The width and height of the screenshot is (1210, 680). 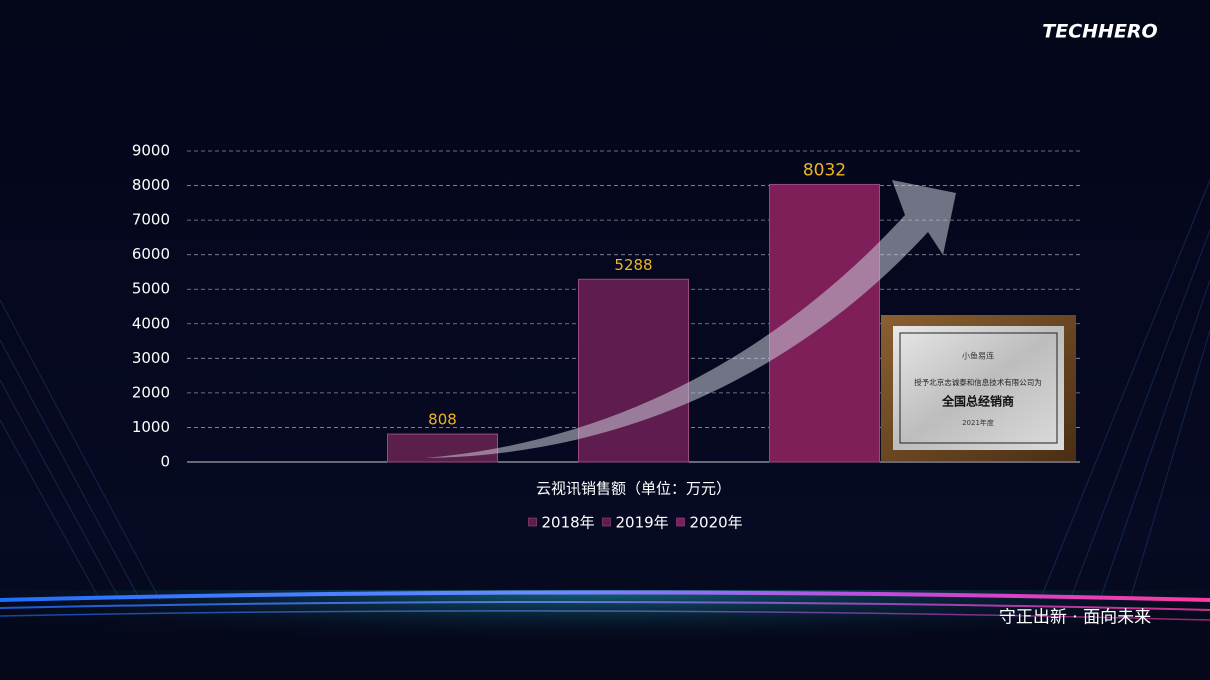 What do you see at coordinates (151, 254) in the screenshot?
I see `y-tick-label: 6000` at bounding box center [151, 254].